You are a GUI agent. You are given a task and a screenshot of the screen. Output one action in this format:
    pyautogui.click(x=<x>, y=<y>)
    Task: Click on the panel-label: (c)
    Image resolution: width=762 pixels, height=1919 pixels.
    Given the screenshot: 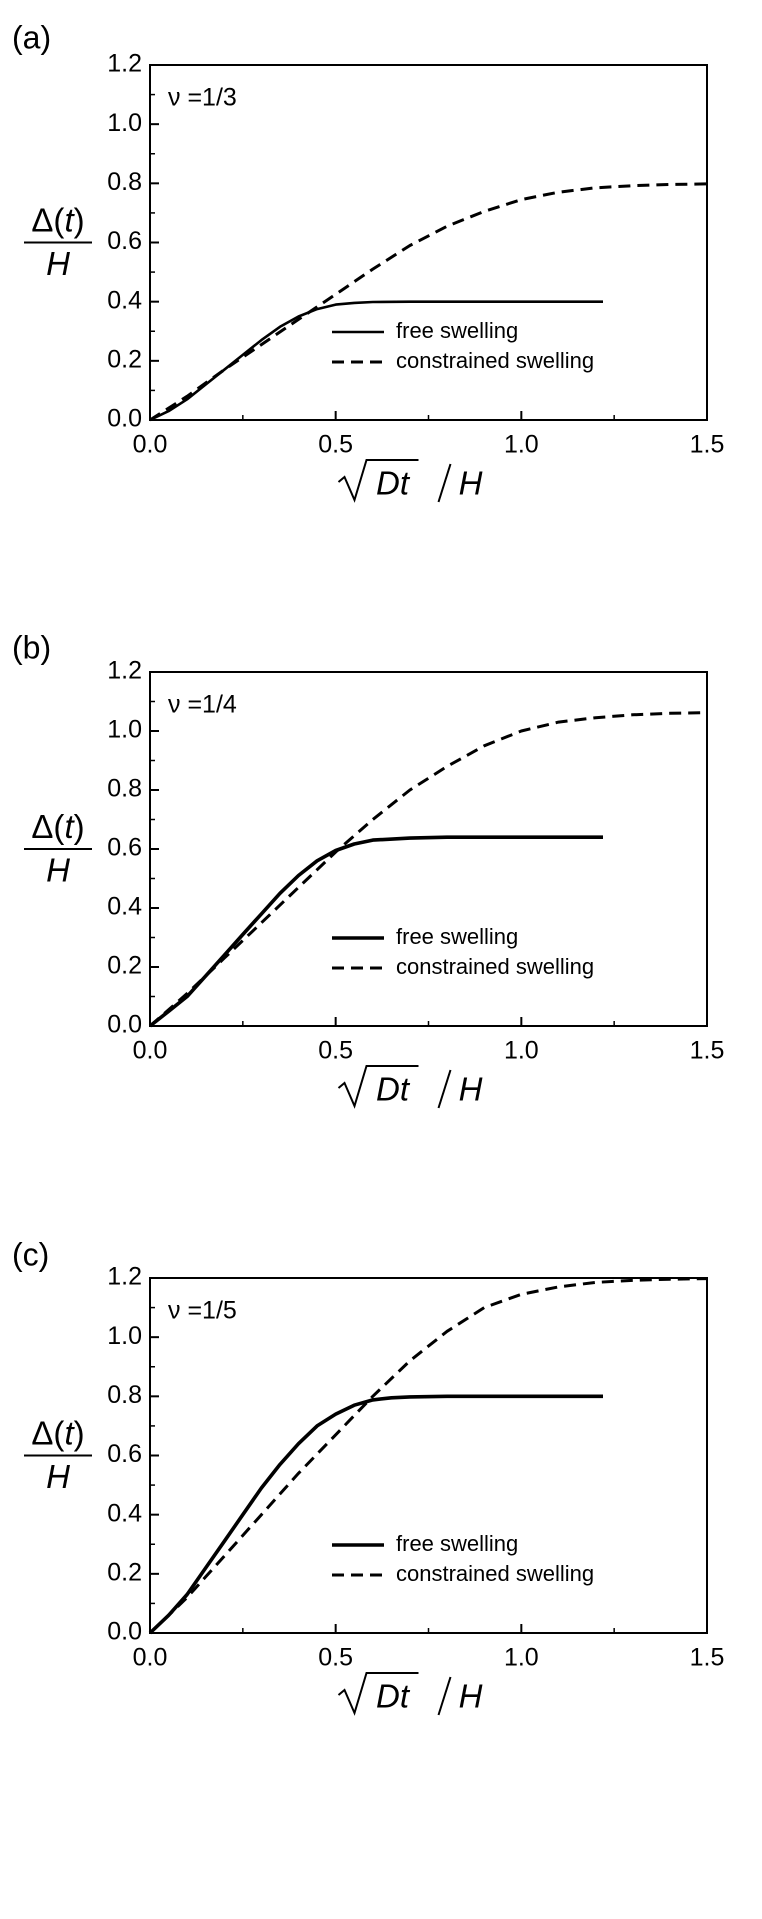 What is the action you would take?
    pyautogui.click(x=30, y=1254)
    